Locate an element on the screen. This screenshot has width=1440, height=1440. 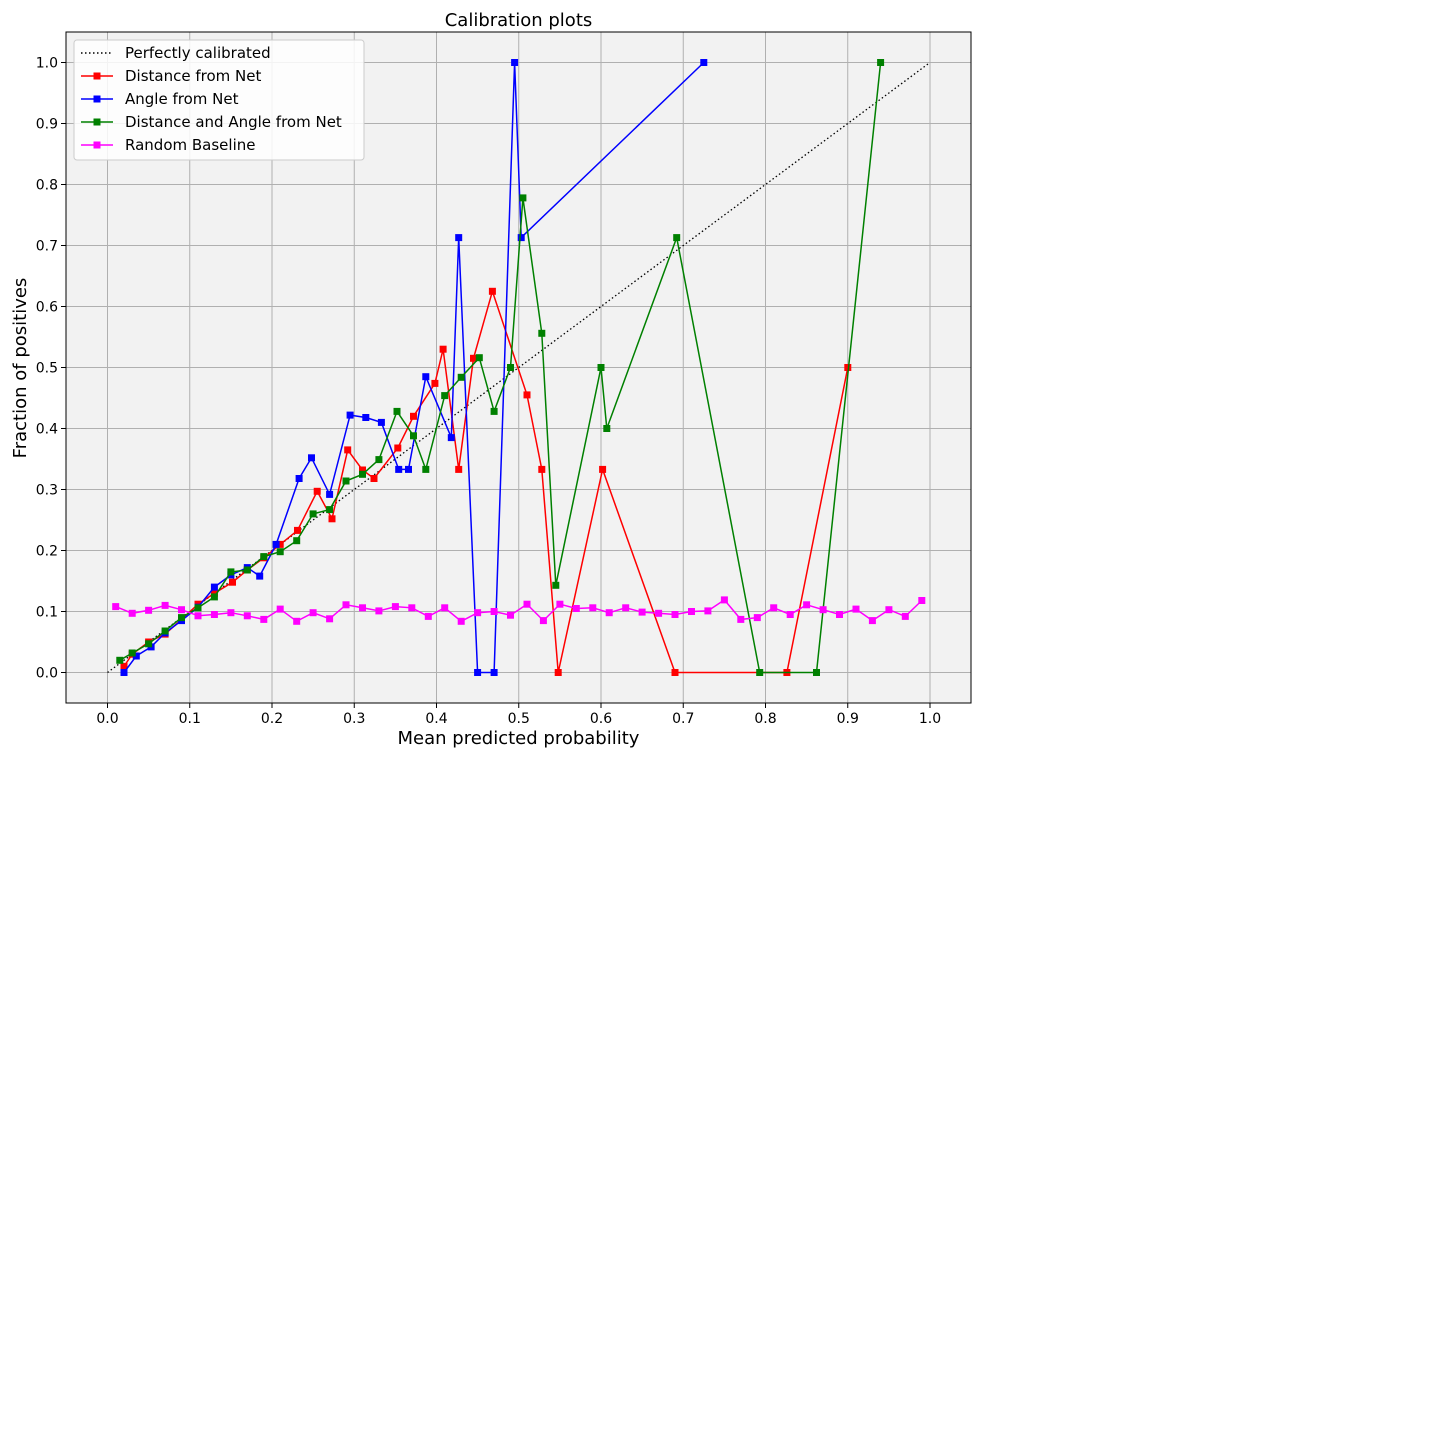
x-tick-label: 0.2 is located at coordinates (272, 719).